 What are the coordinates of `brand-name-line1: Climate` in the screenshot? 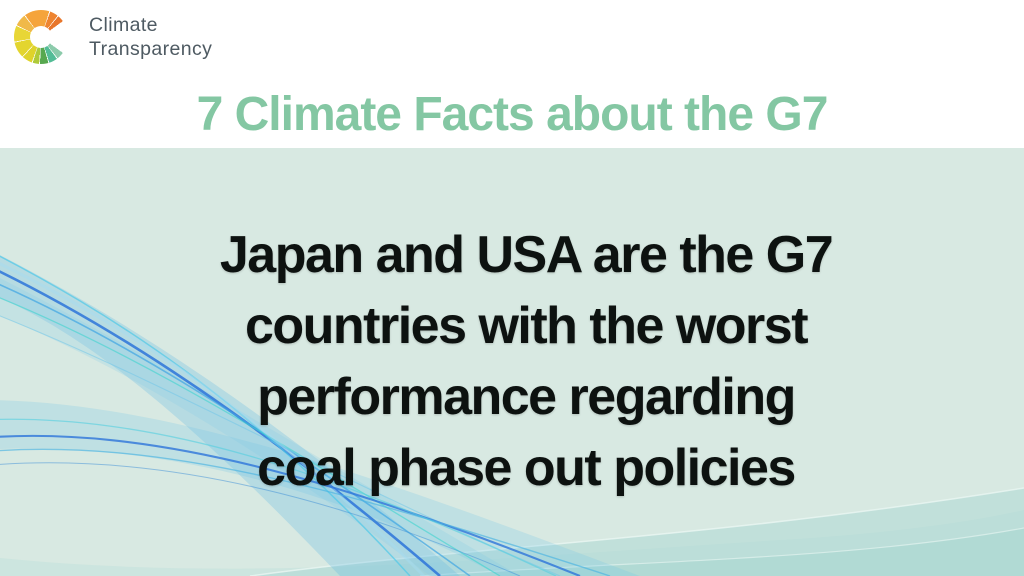 It's located at (123, 25).